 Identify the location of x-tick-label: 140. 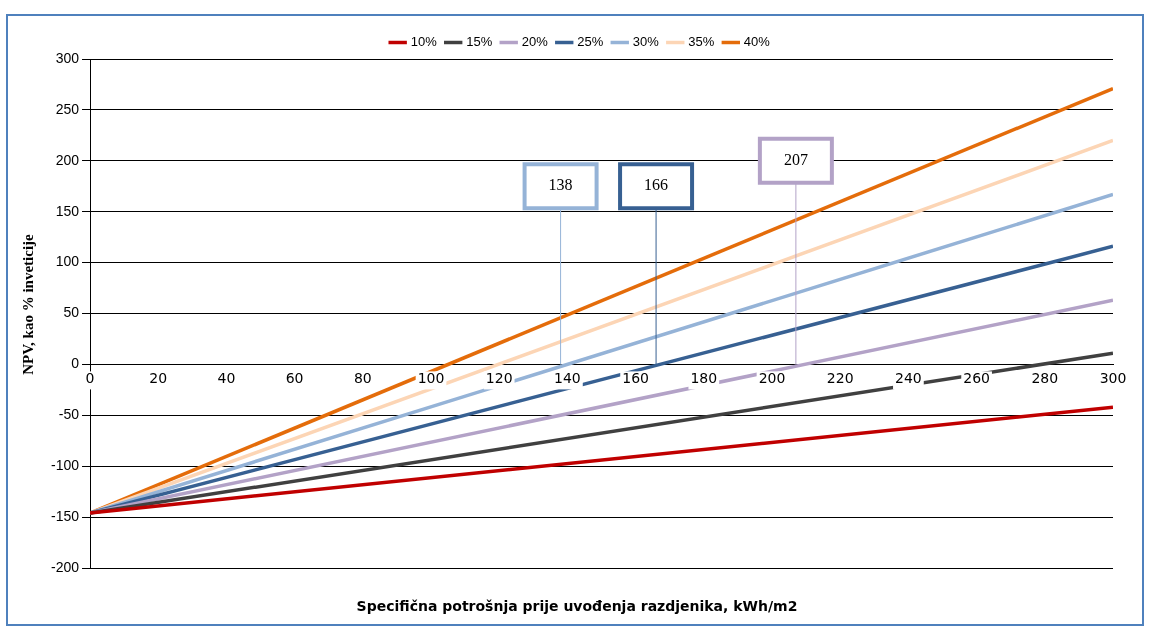
(567, 378).